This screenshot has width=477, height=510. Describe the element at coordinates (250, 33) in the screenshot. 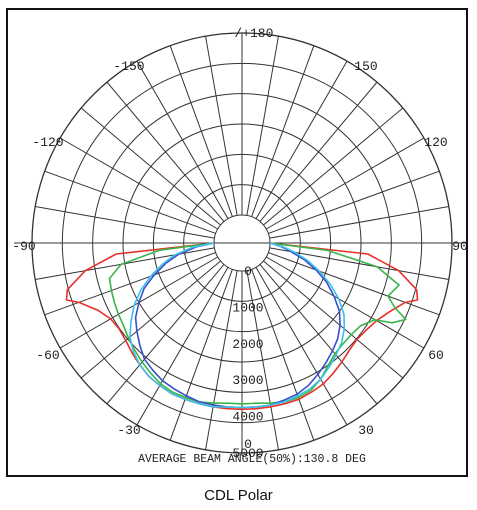

I see `angle-label: -/+180` at that location.